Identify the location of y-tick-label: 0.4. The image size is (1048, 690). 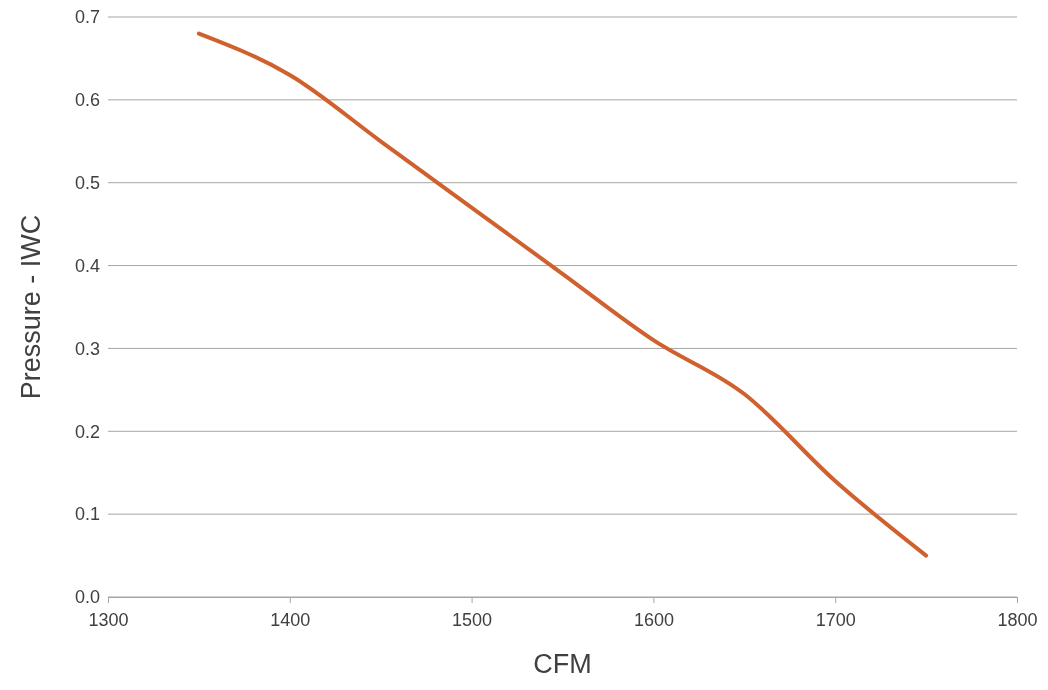
(87, 265).